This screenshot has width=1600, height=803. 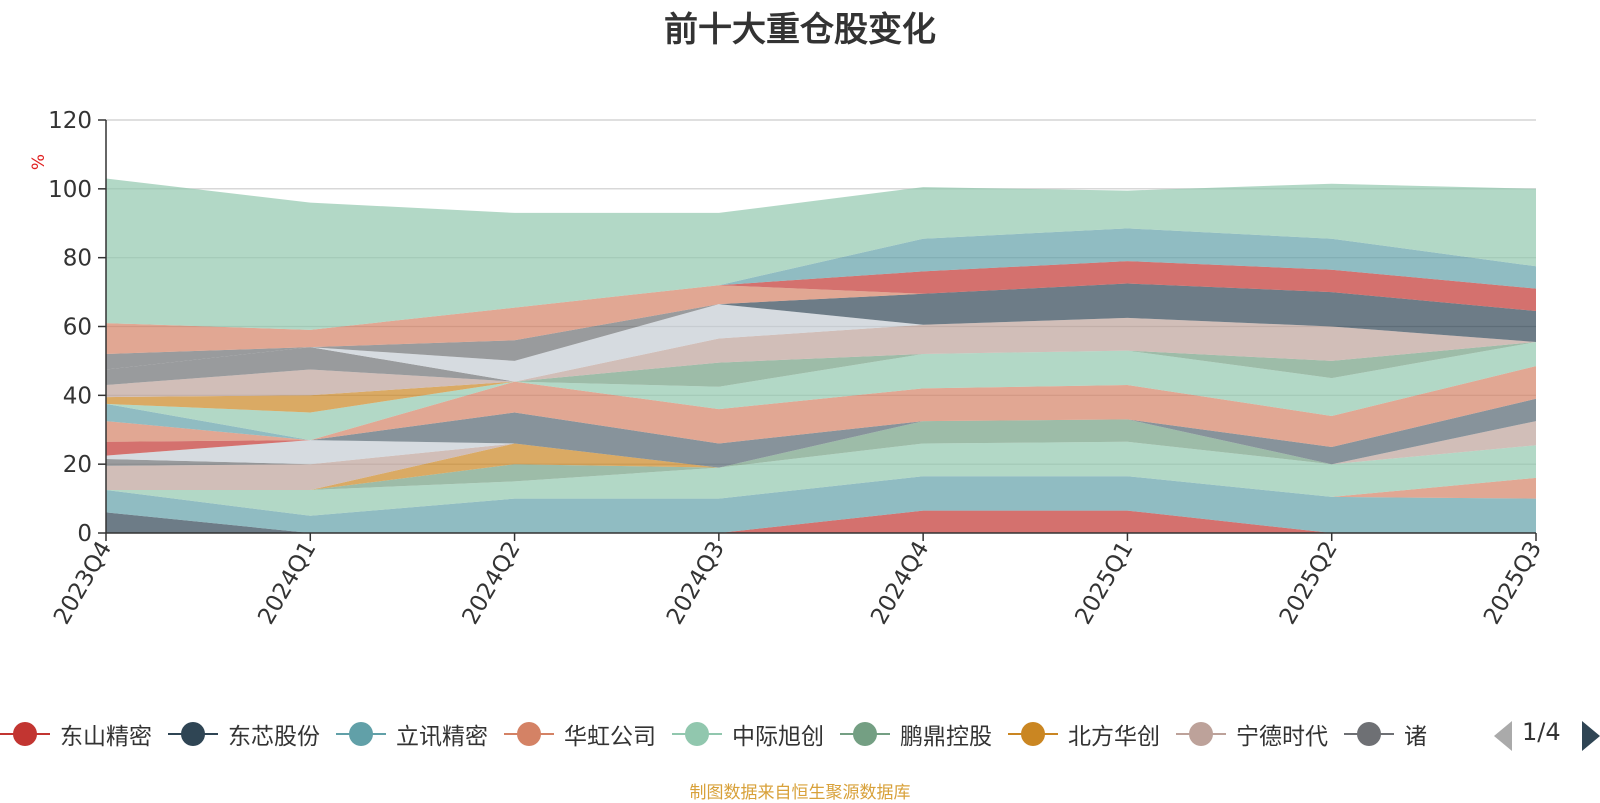 What do you see at coordinates (106, 737) in the screenshot?
I see `legend-label: 东山精密` at bounding box center [106, 737].